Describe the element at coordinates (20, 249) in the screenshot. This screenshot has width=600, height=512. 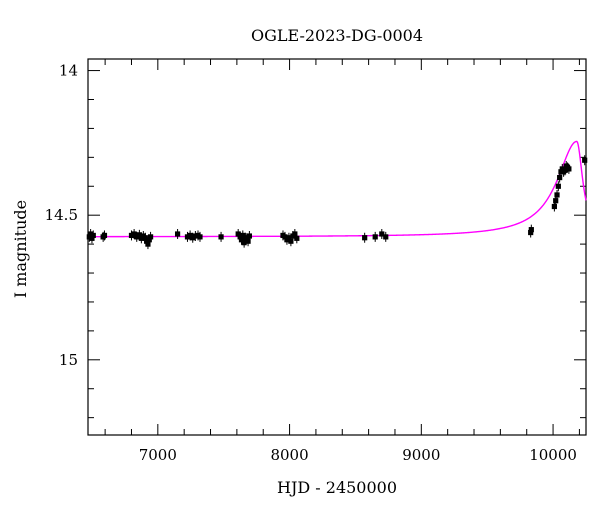
I see `y-axis-label: I magnitude` at that location.